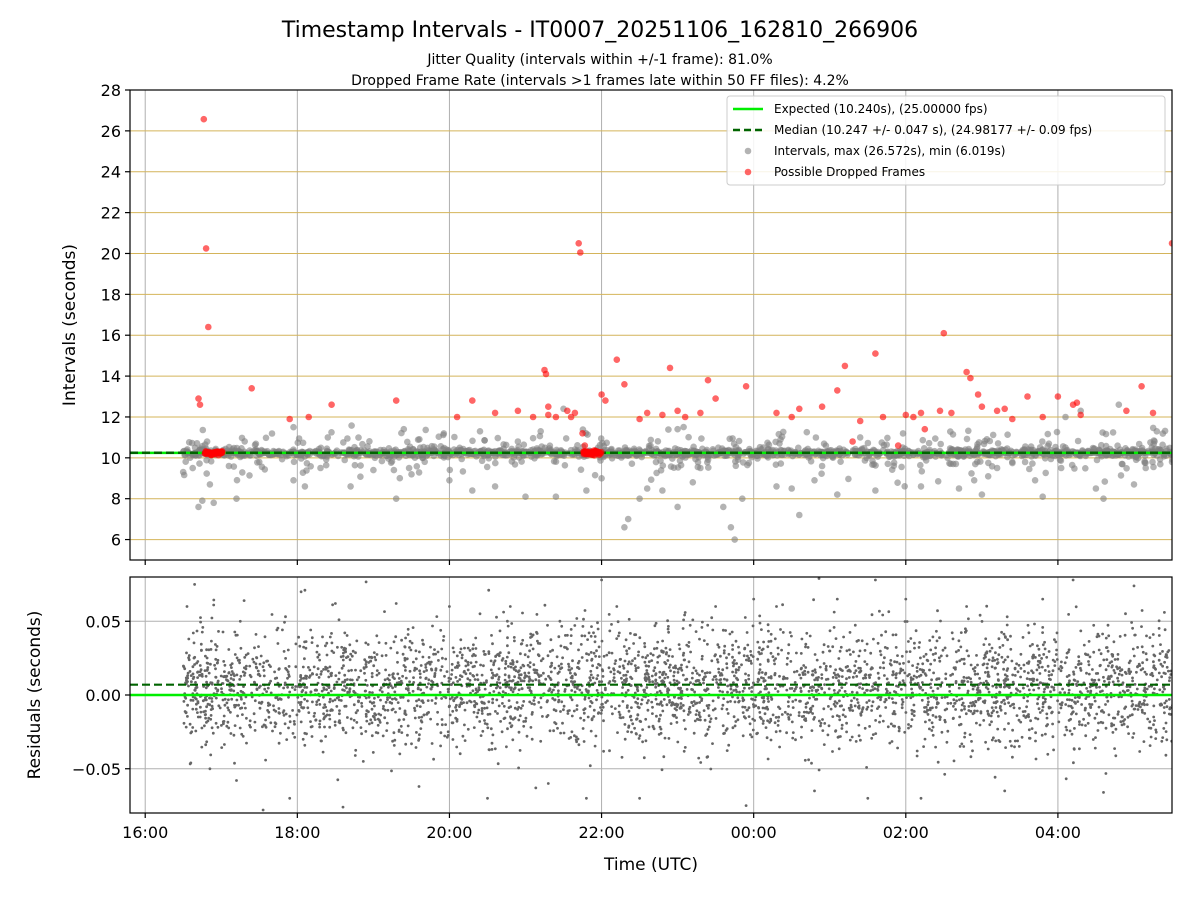 This screenshot has width=1200, height=900. What do you see at coordinates (116, 499) in the screenshot?
I see `intervals-ytick-label: 8` at bounding box center [116, 499].